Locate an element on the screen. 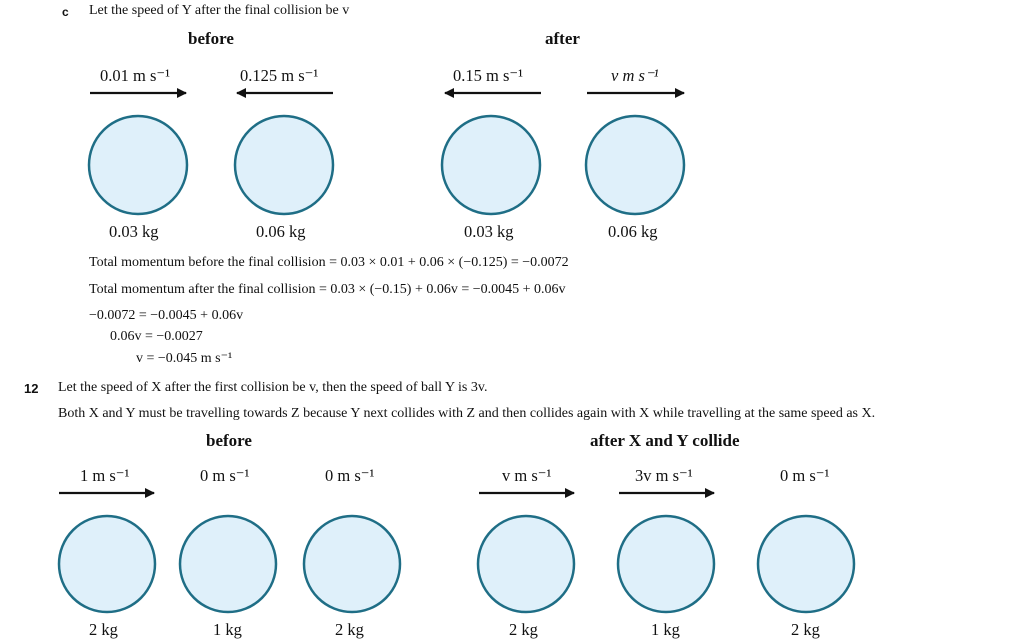 The image size is (1024, 643). speed-label: 1 m s⁻¹ is located at coordinates (105, 475).